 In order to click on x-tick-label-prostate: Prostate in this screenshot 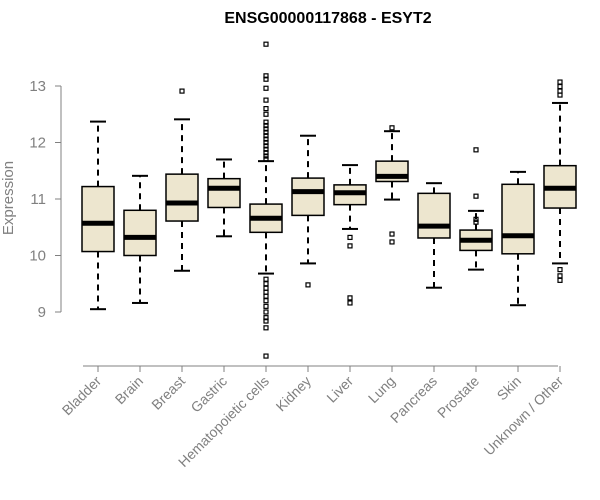, I will do `click(458, 397)`.